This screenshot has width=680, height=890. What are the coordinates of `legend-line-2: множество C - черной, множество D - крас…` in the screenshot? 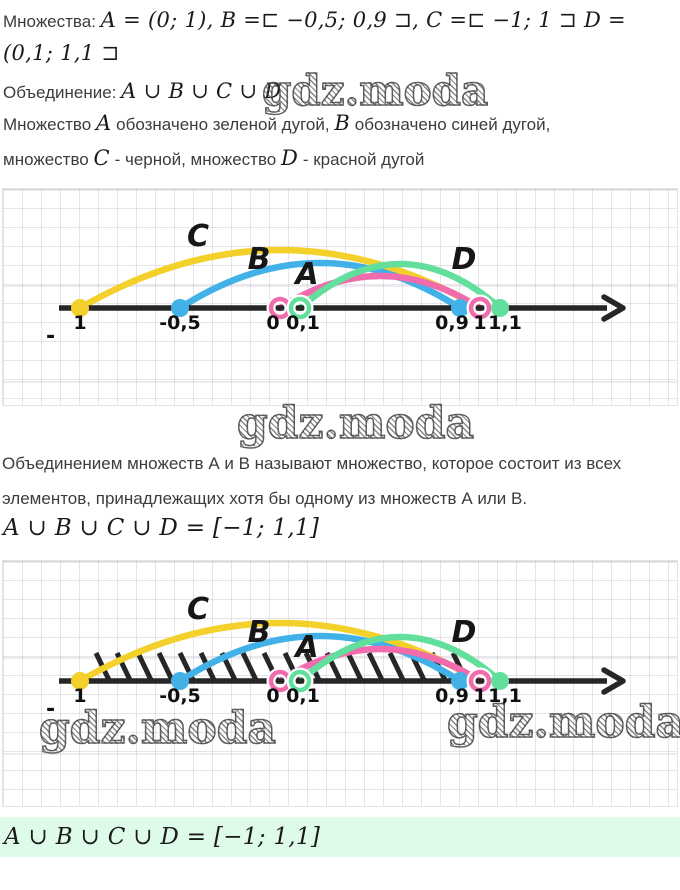 It's located at (213, 159).